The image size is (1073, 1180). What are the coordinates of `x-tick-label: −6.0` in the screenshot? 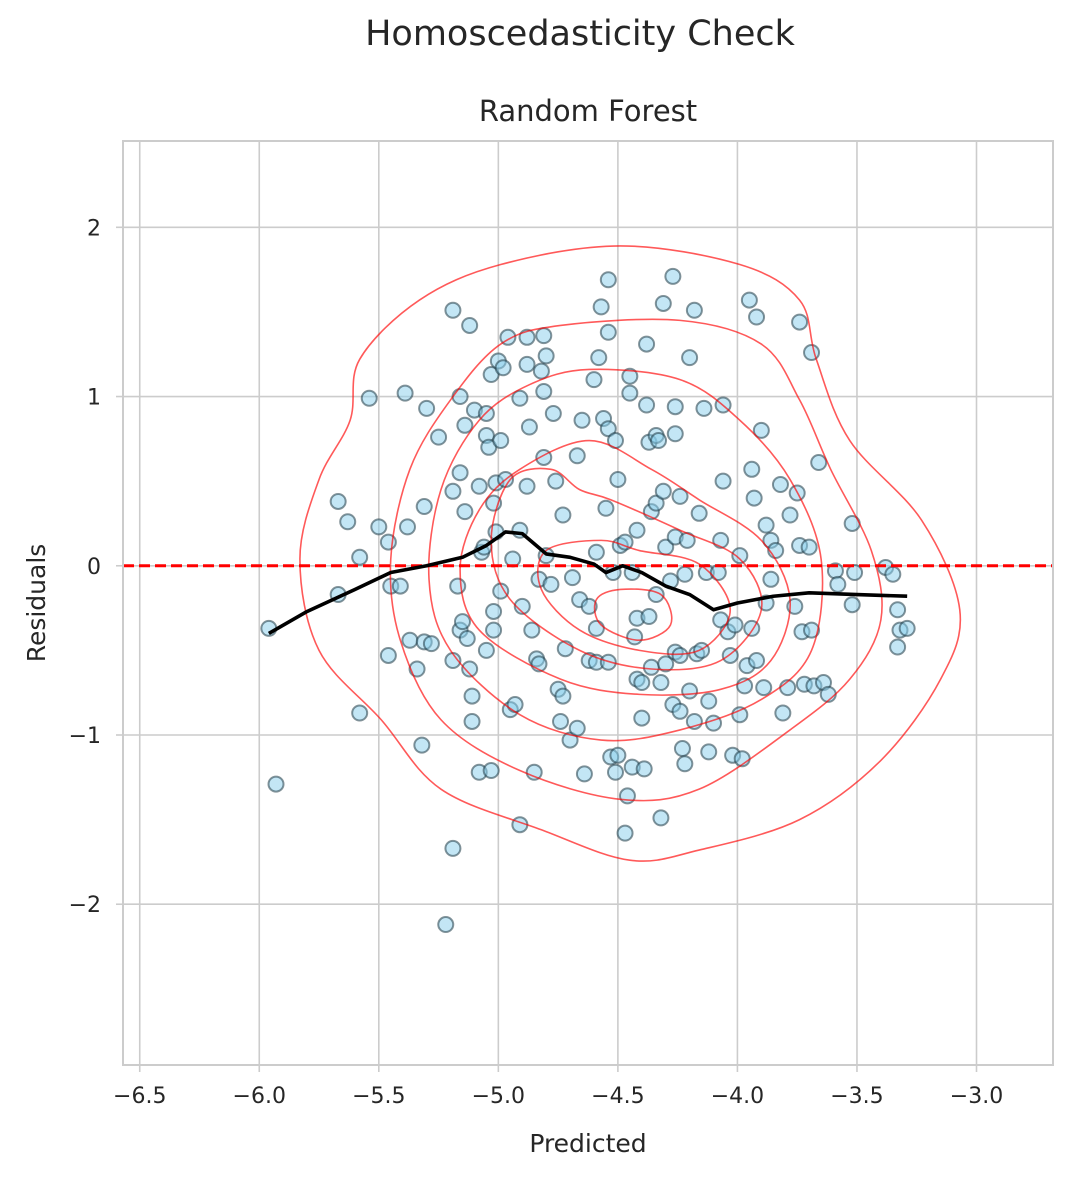 It's located at (259, 1096).